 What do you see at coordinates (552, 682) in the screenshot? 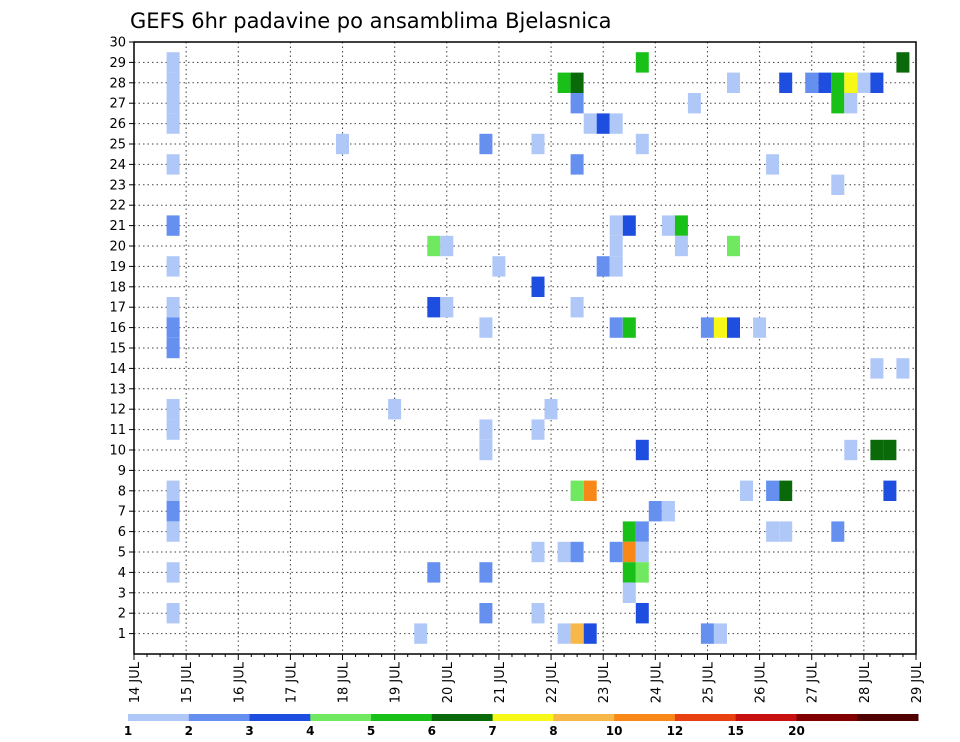
I see `x-tick-label: 22 JUL` at bounding box center [552, 682].